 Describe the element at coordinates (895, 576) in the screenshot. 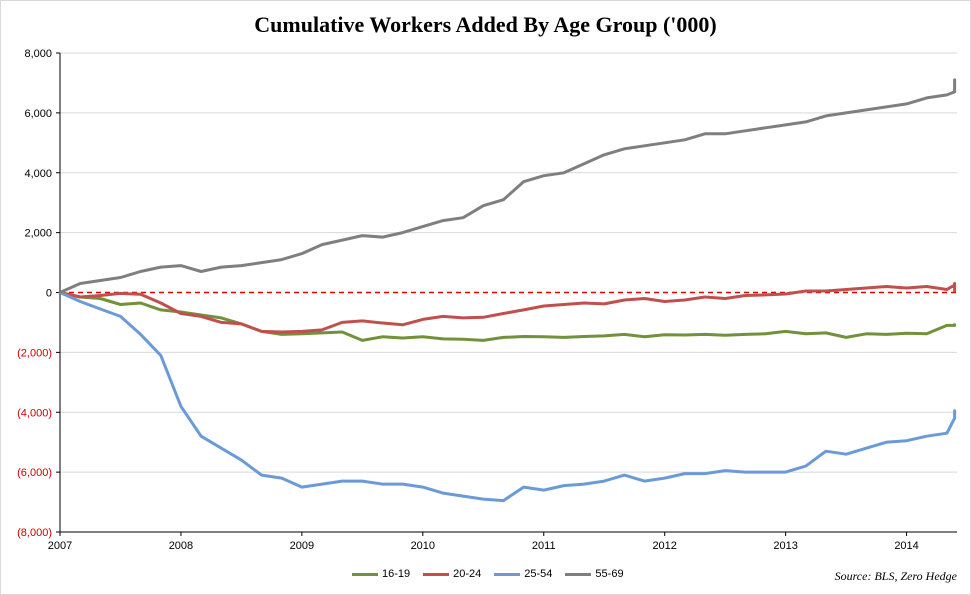

I see `source-note: Source: BLS, Zero Hedge` at that location.